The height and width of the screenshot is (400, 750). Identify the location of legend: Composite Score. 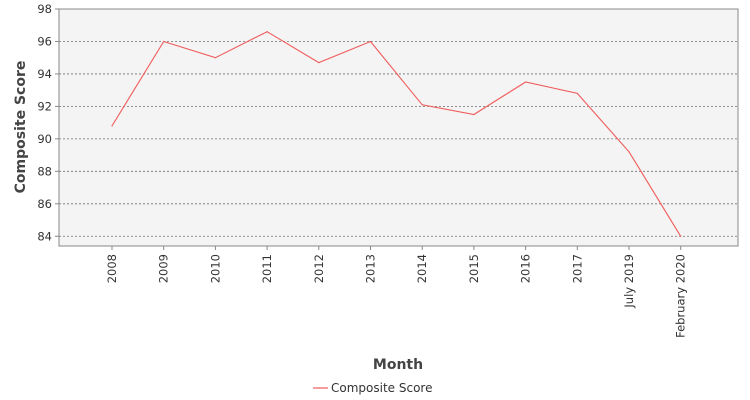
(372, 388).